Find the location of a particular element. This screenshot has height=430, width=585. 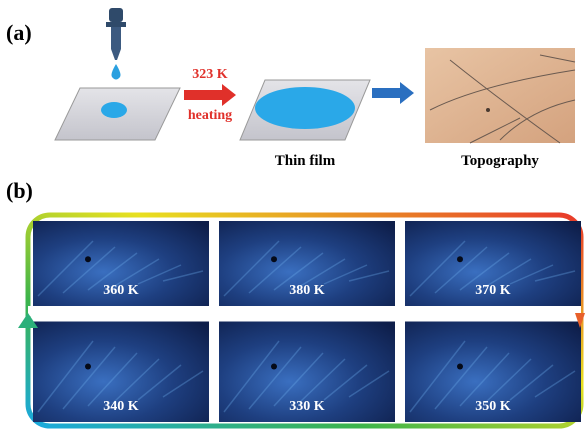

droplet is located at coordinates (114, 110).